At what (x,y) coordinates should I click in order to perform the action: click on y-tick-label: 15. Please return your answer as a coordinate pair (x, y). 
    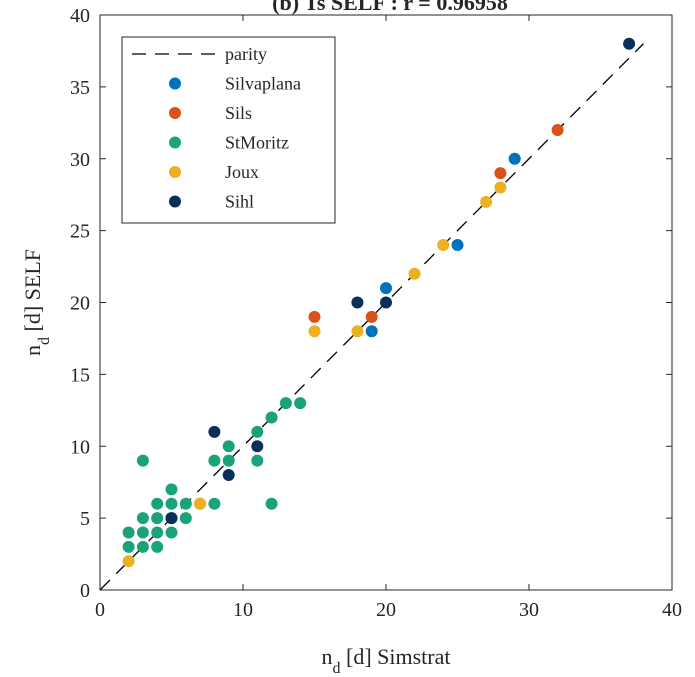
    Looking at the image, I should click on (80, 375).